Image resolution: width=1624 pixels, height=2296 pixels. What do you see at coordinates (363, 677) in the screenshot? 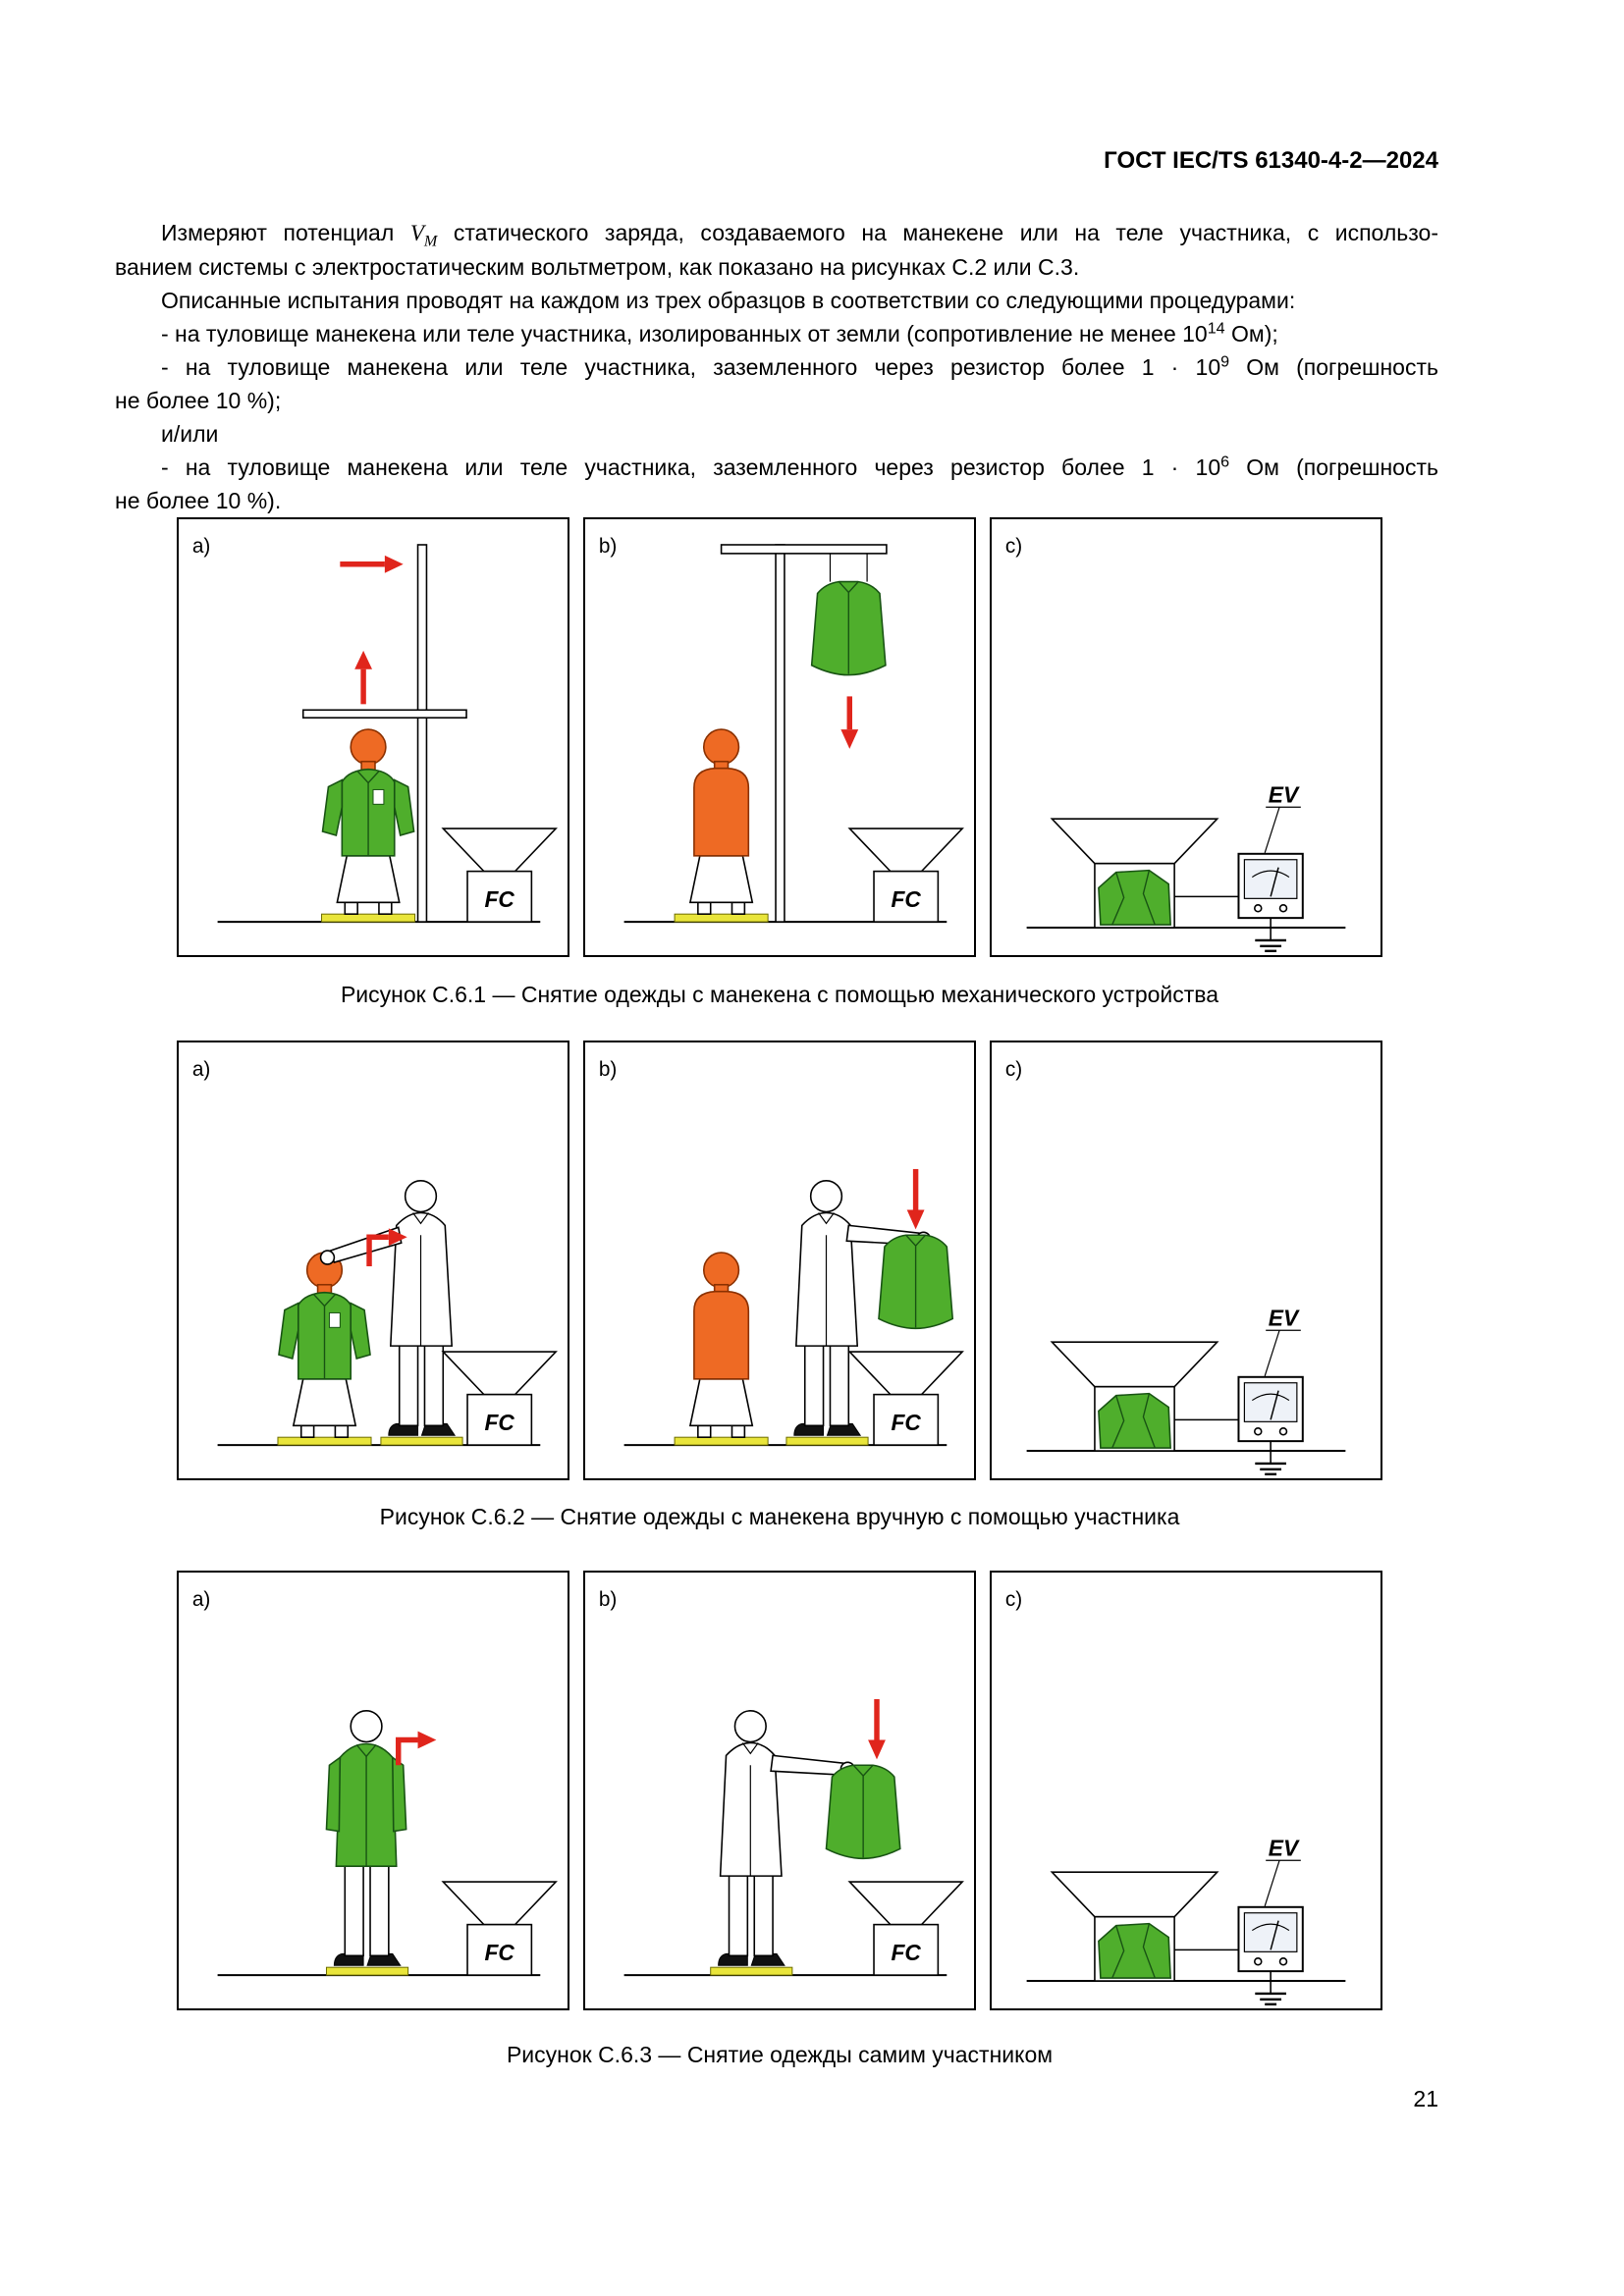
I see `red-arrow-up` at bounding box center [363, 677].